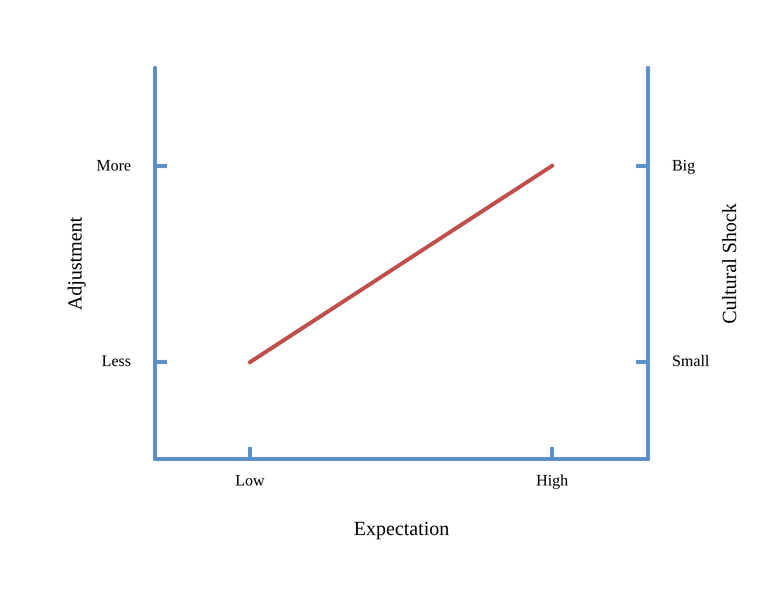 This screenshot has height=593, width=781. I want to click on category-label: Small, so click(691, 361).